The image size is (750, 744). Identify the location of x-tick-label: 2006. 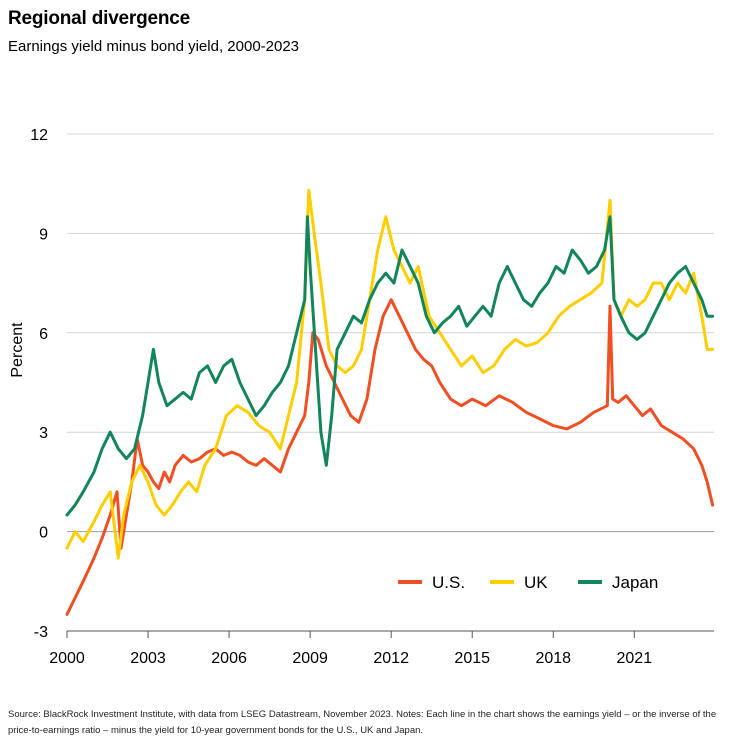
(229, 658).